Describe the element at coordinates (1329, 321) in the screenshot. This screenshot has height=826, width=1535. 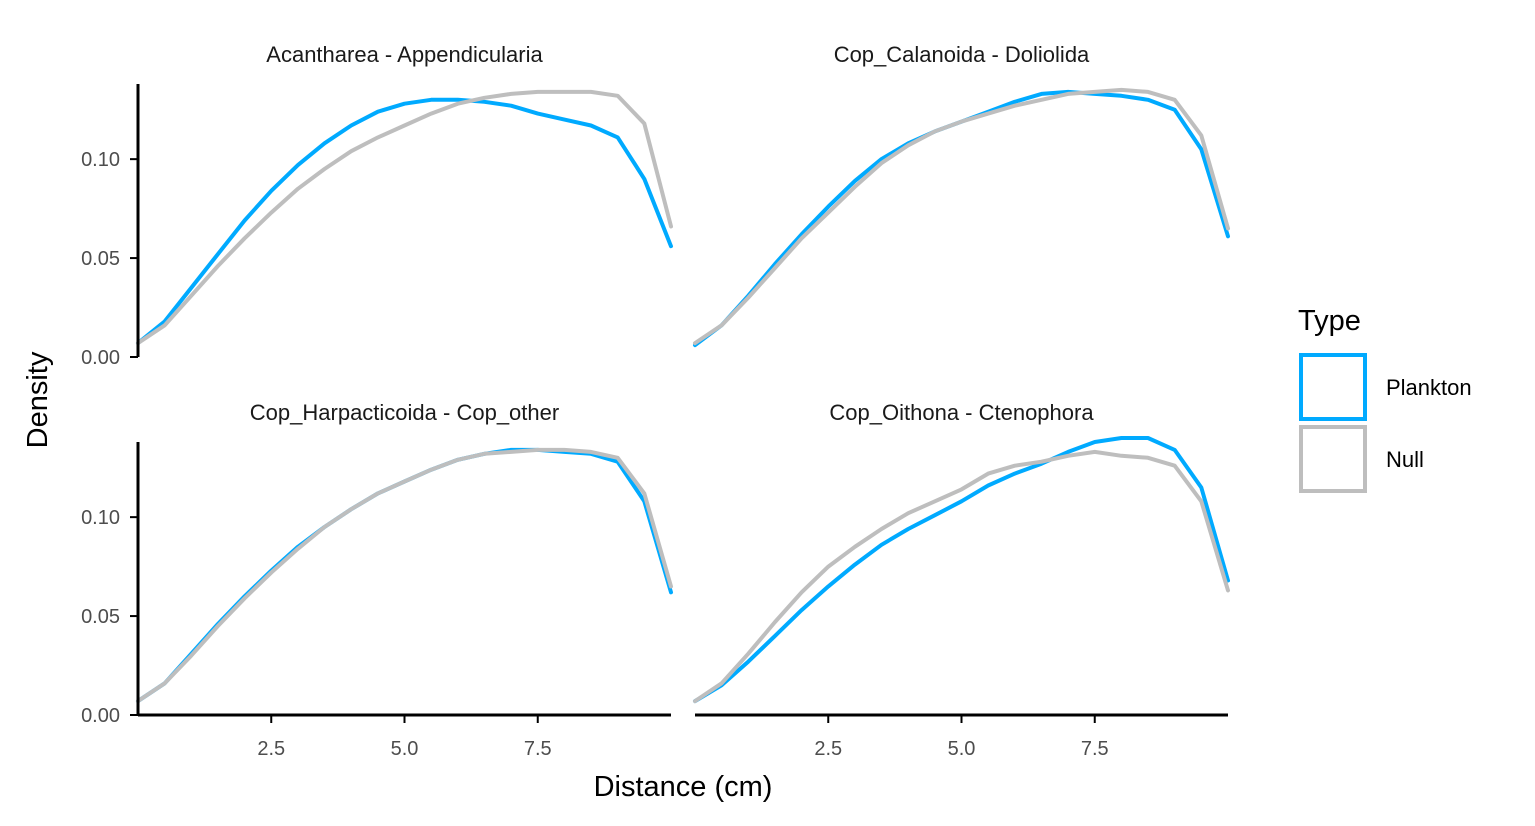
I see `legend-title: Type` at that location.